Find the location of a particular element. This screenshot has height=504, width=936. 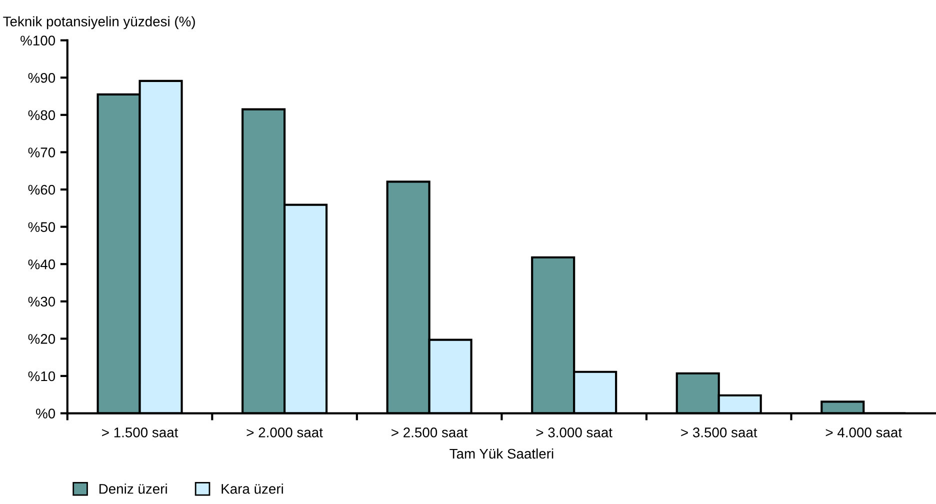

y-tick-label: %0 is located at coordinates (46, 413).